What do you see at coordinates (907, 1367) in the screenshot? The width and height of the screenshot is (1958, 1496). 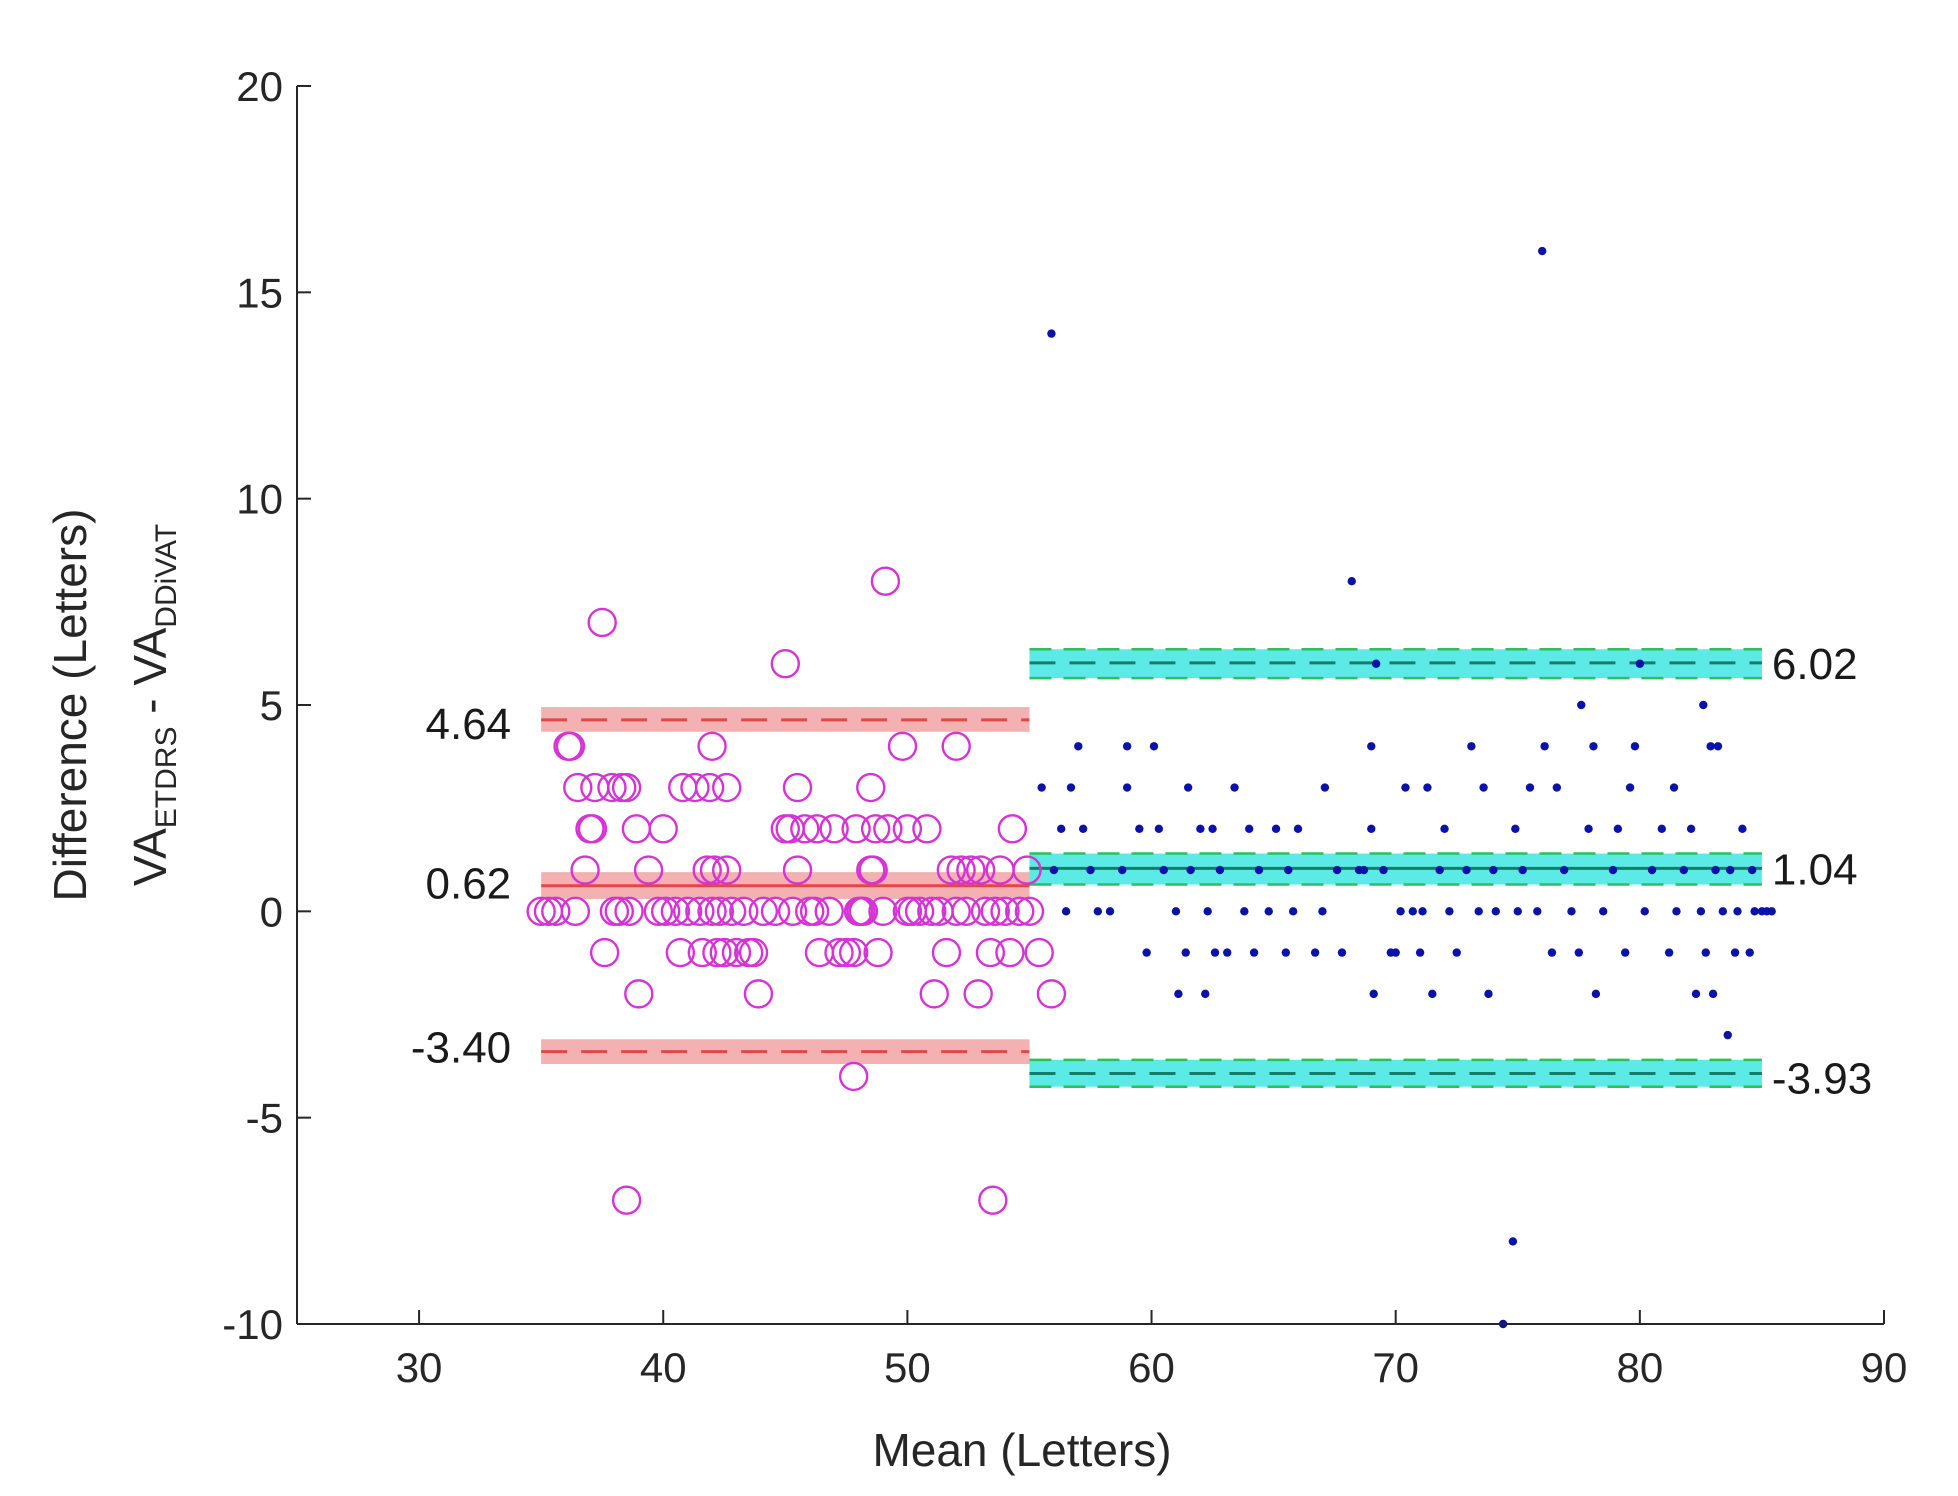 I see `x-tick-label: 50` at bounding box center [907, 1367].